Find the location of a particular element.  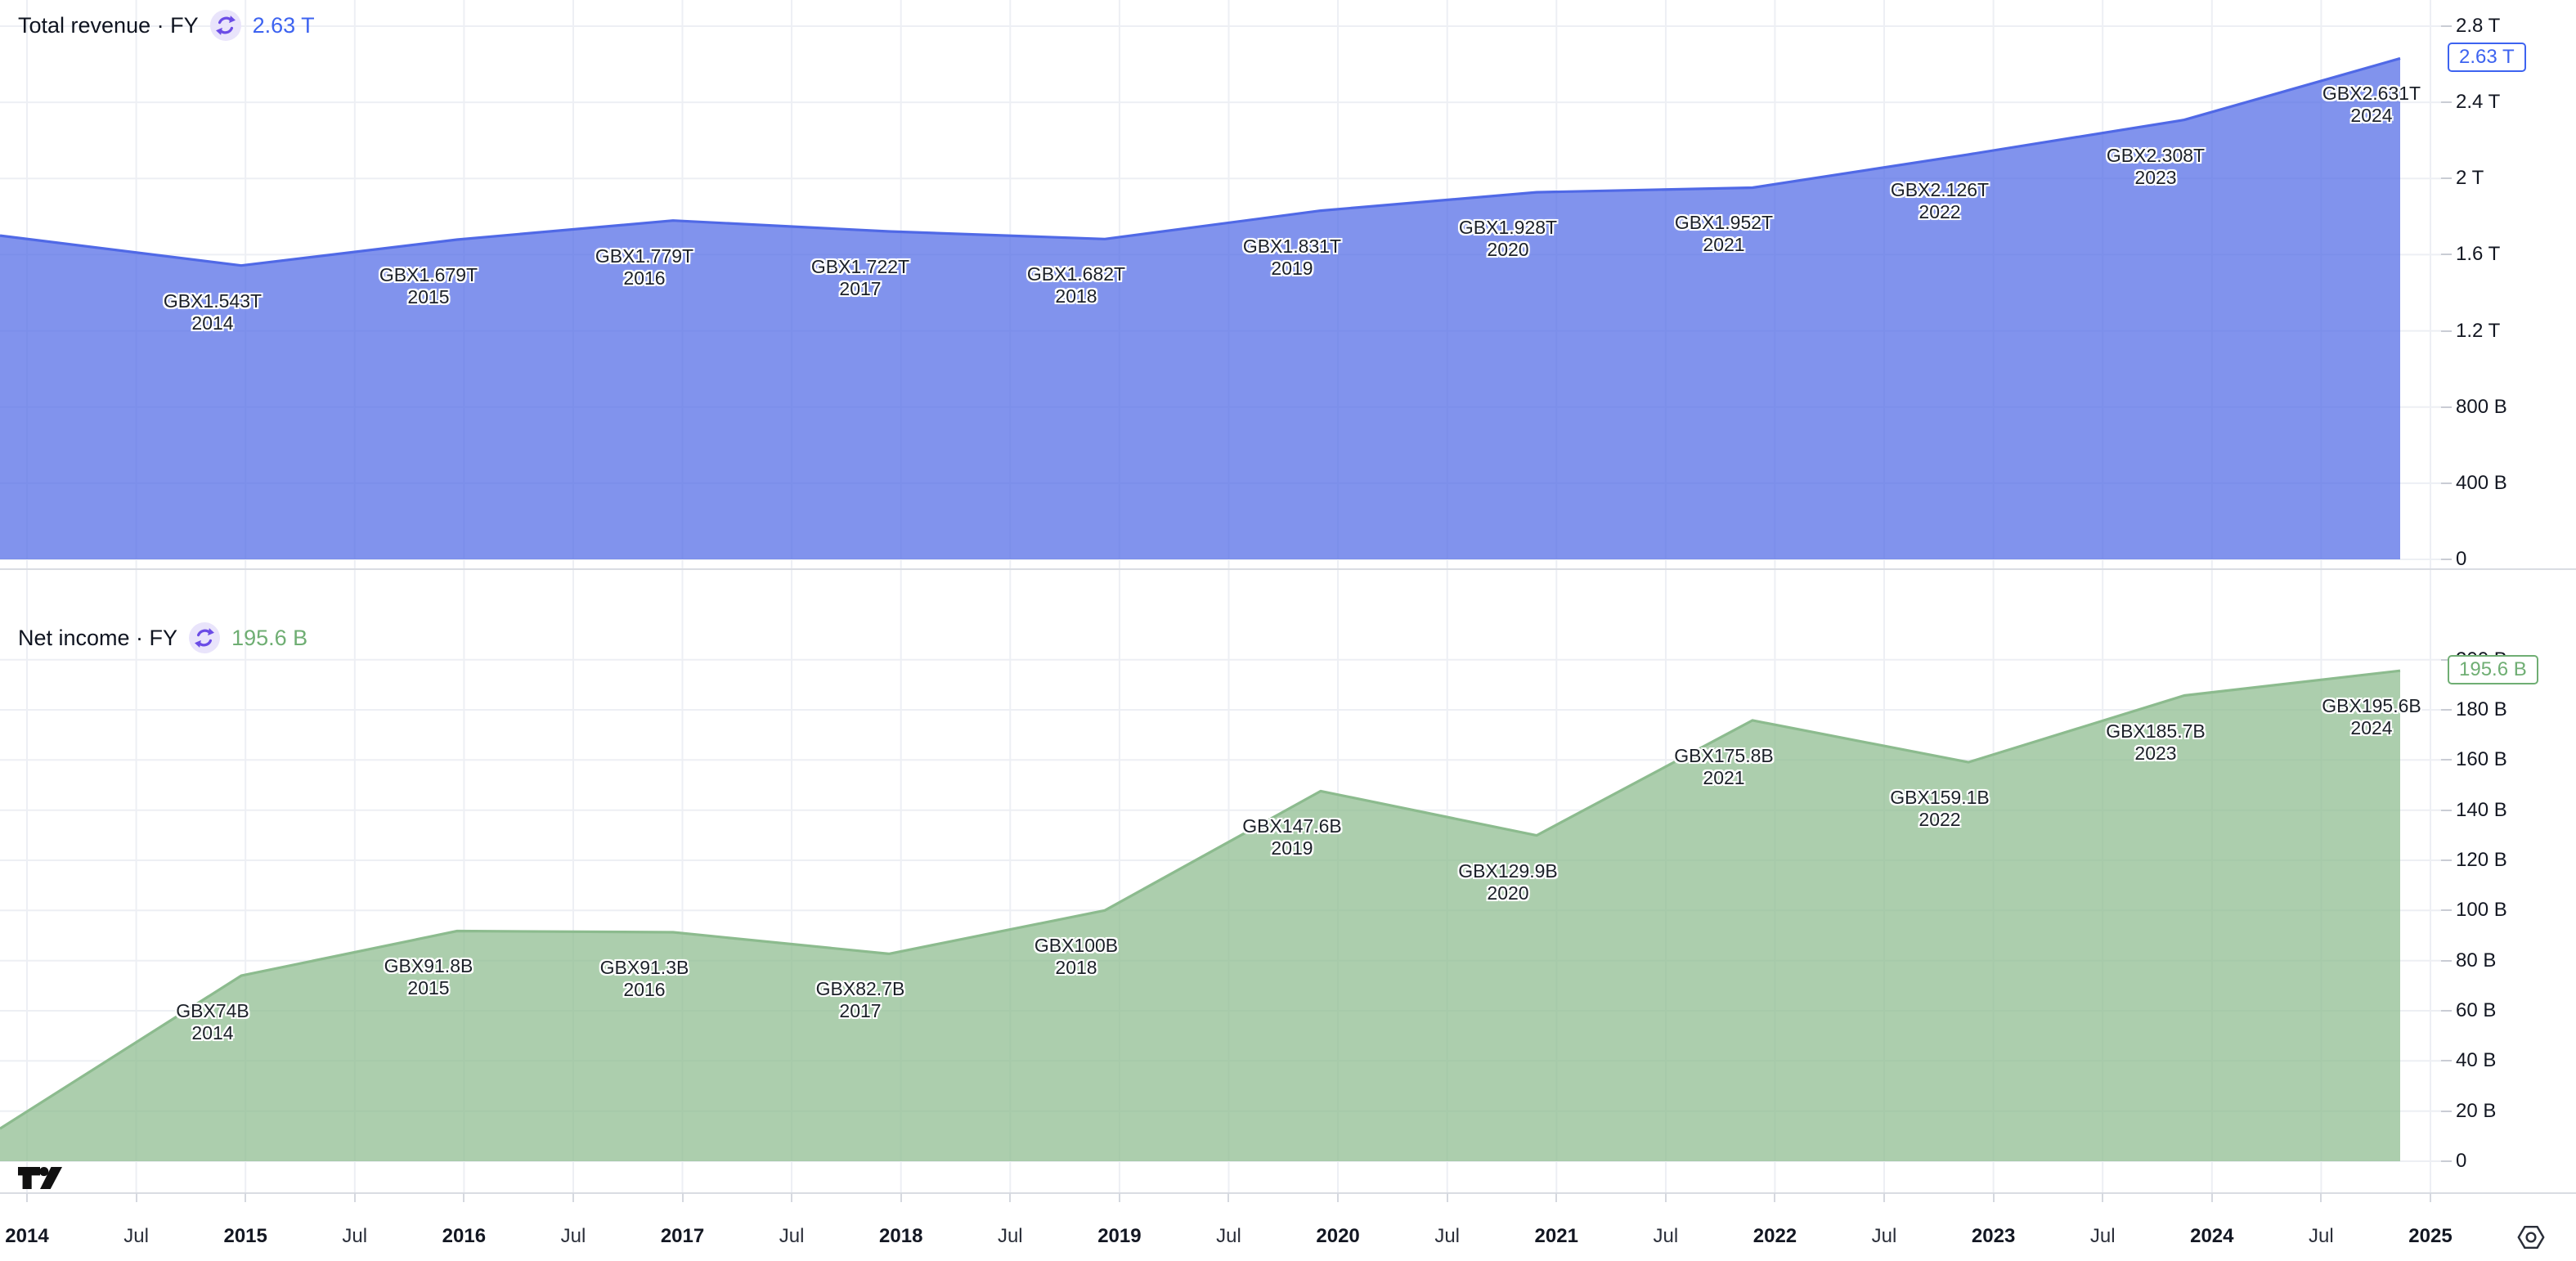

price-axis-label-net-income: 100 B is located at coordinates (2481, 910).